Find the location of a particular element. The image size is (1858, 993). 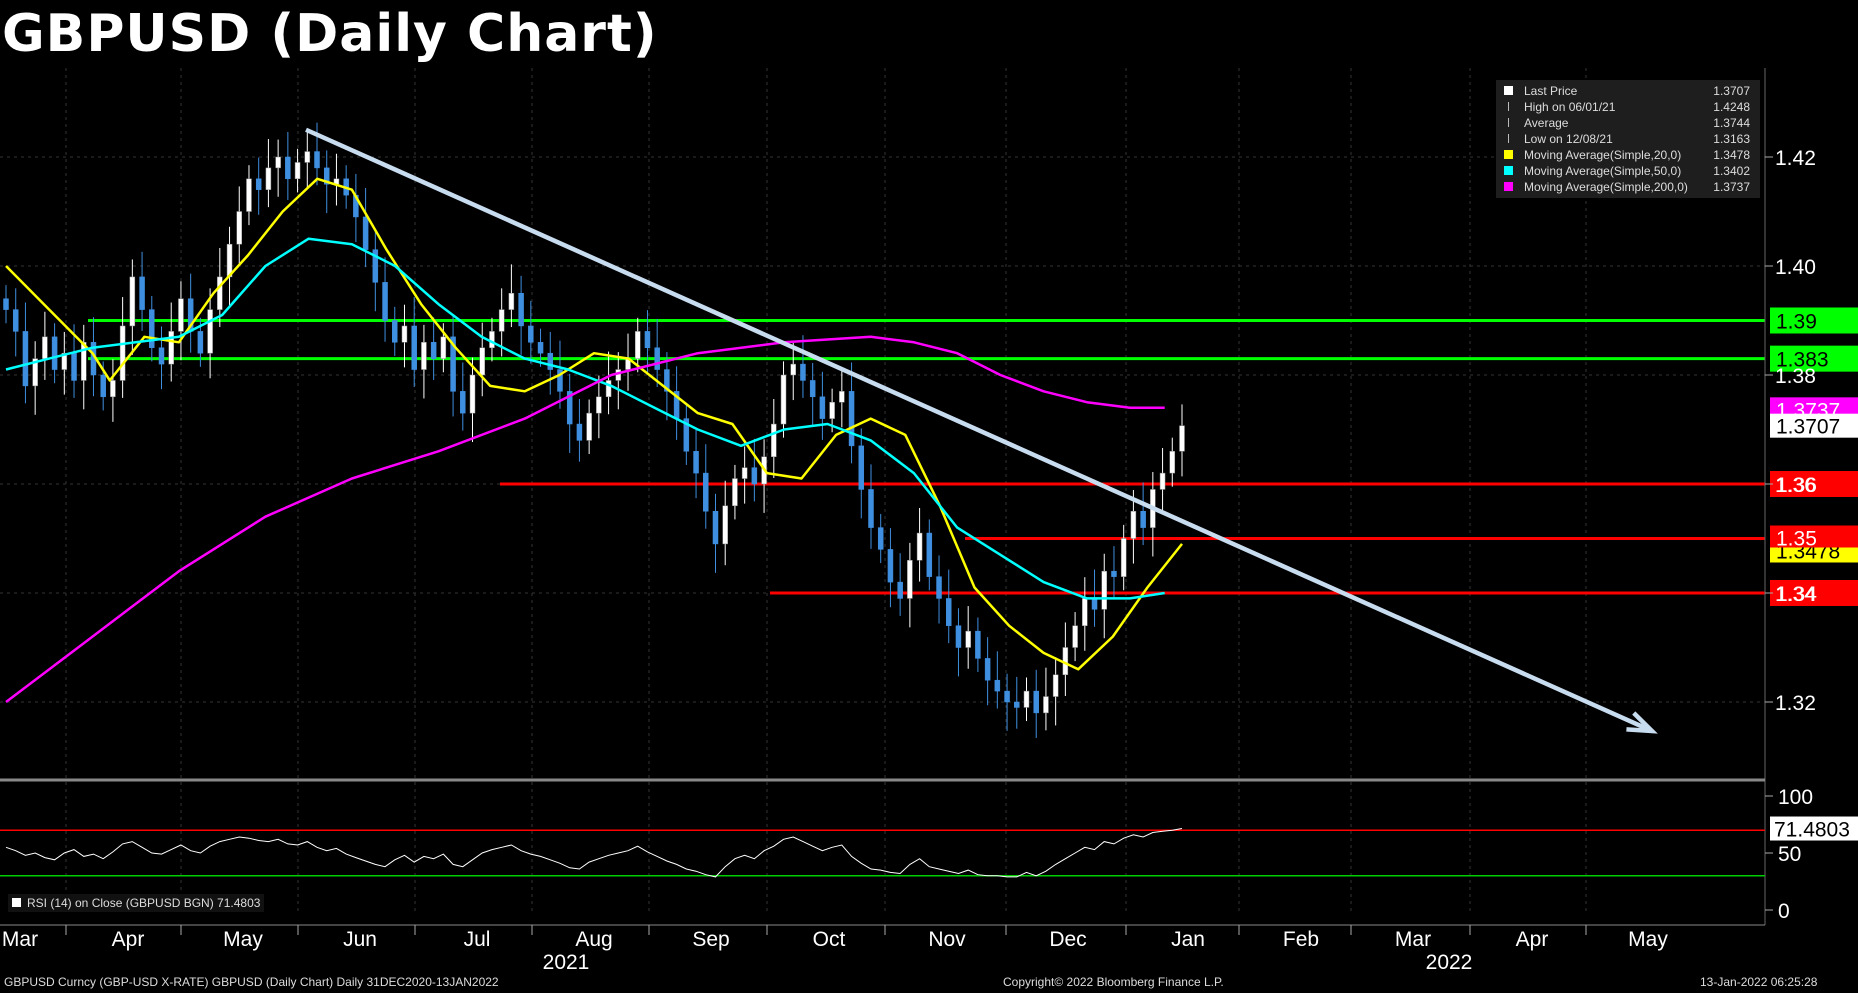

month-label: Apr is located at coordinates (128, 939).